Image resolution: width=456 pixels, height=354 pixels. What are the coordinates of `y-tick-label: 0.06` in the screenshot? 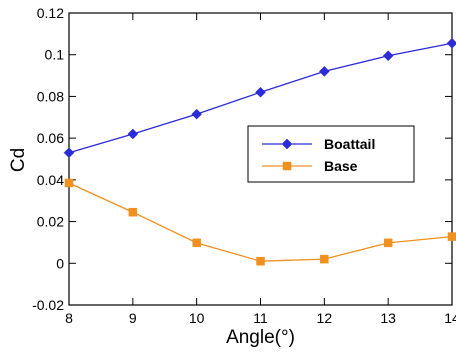 It's located at (50, 138).